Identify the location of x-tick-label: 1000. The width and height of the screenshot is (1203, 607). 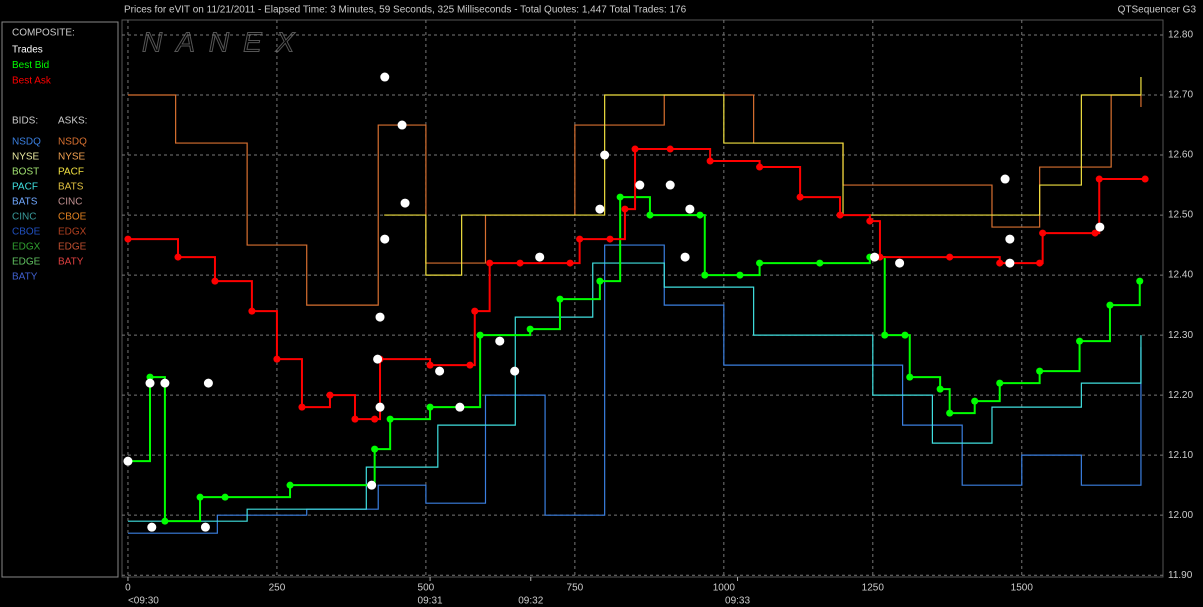
(724, 588).